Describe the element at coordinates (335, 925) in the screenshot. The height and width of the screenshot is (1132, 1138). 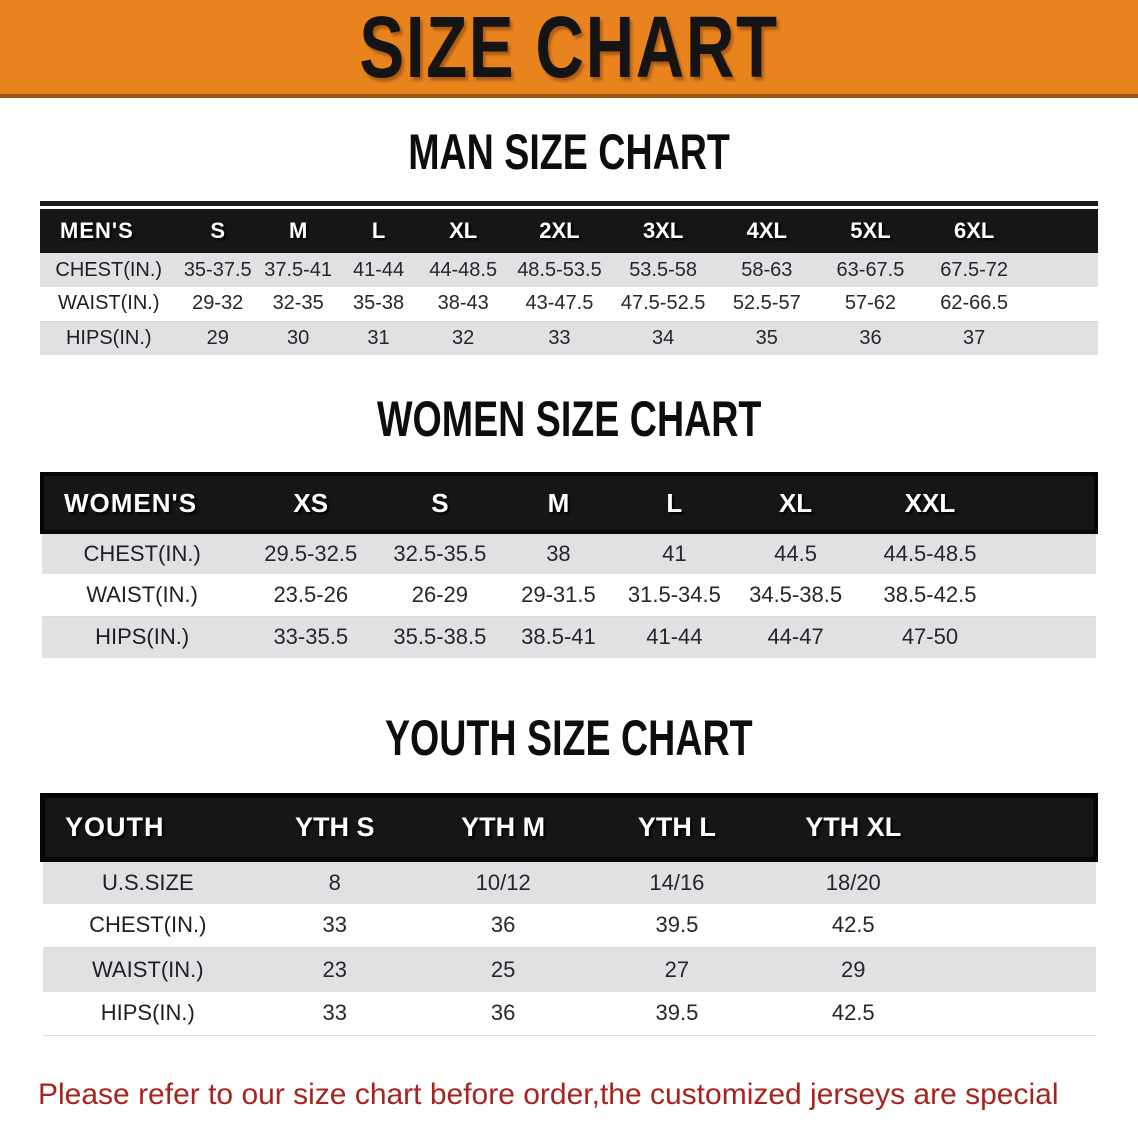
I see `youth-chest-value: 33` at that location.